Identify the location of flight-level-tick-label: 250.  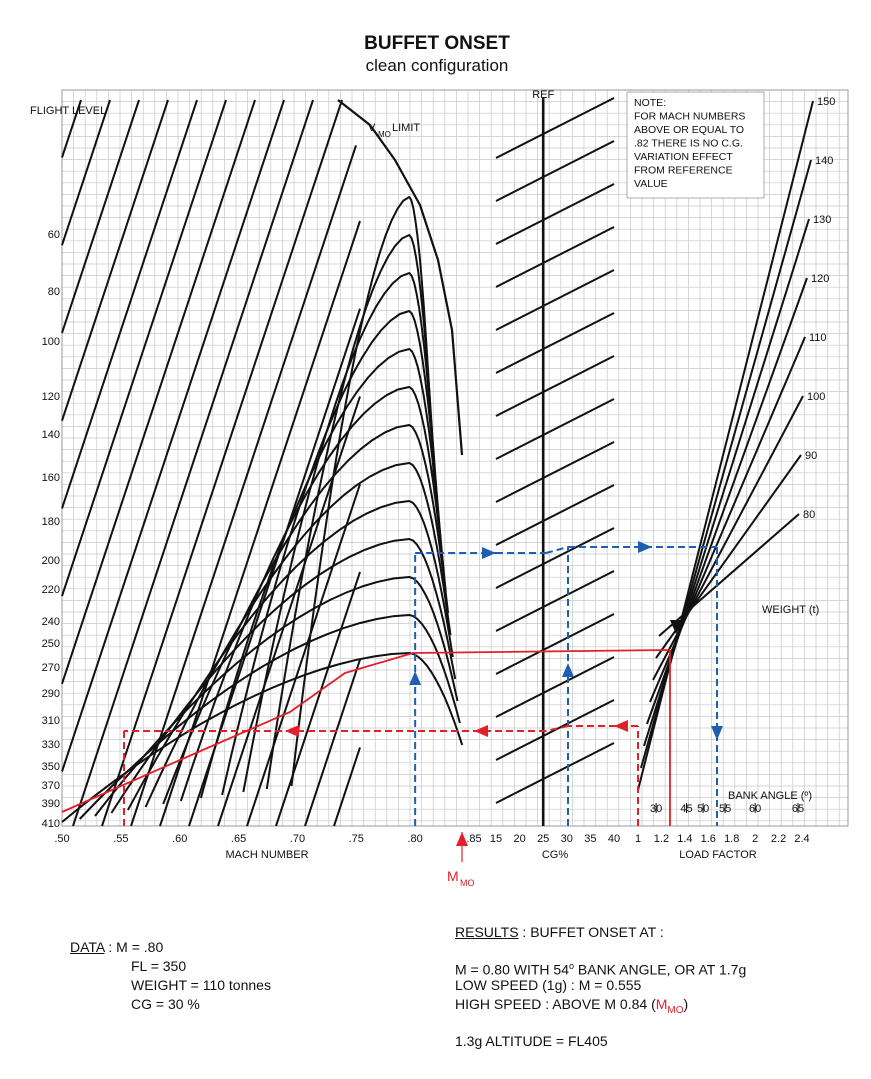
(51, 644).